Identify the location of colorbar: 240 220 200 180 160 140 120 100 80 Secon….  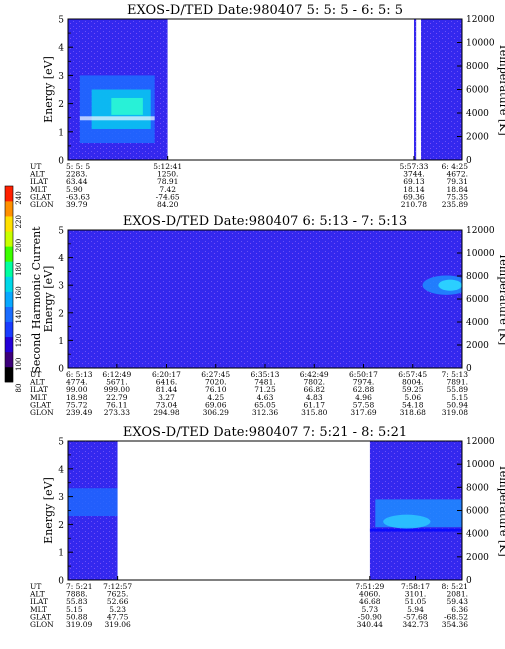
(23, 289).